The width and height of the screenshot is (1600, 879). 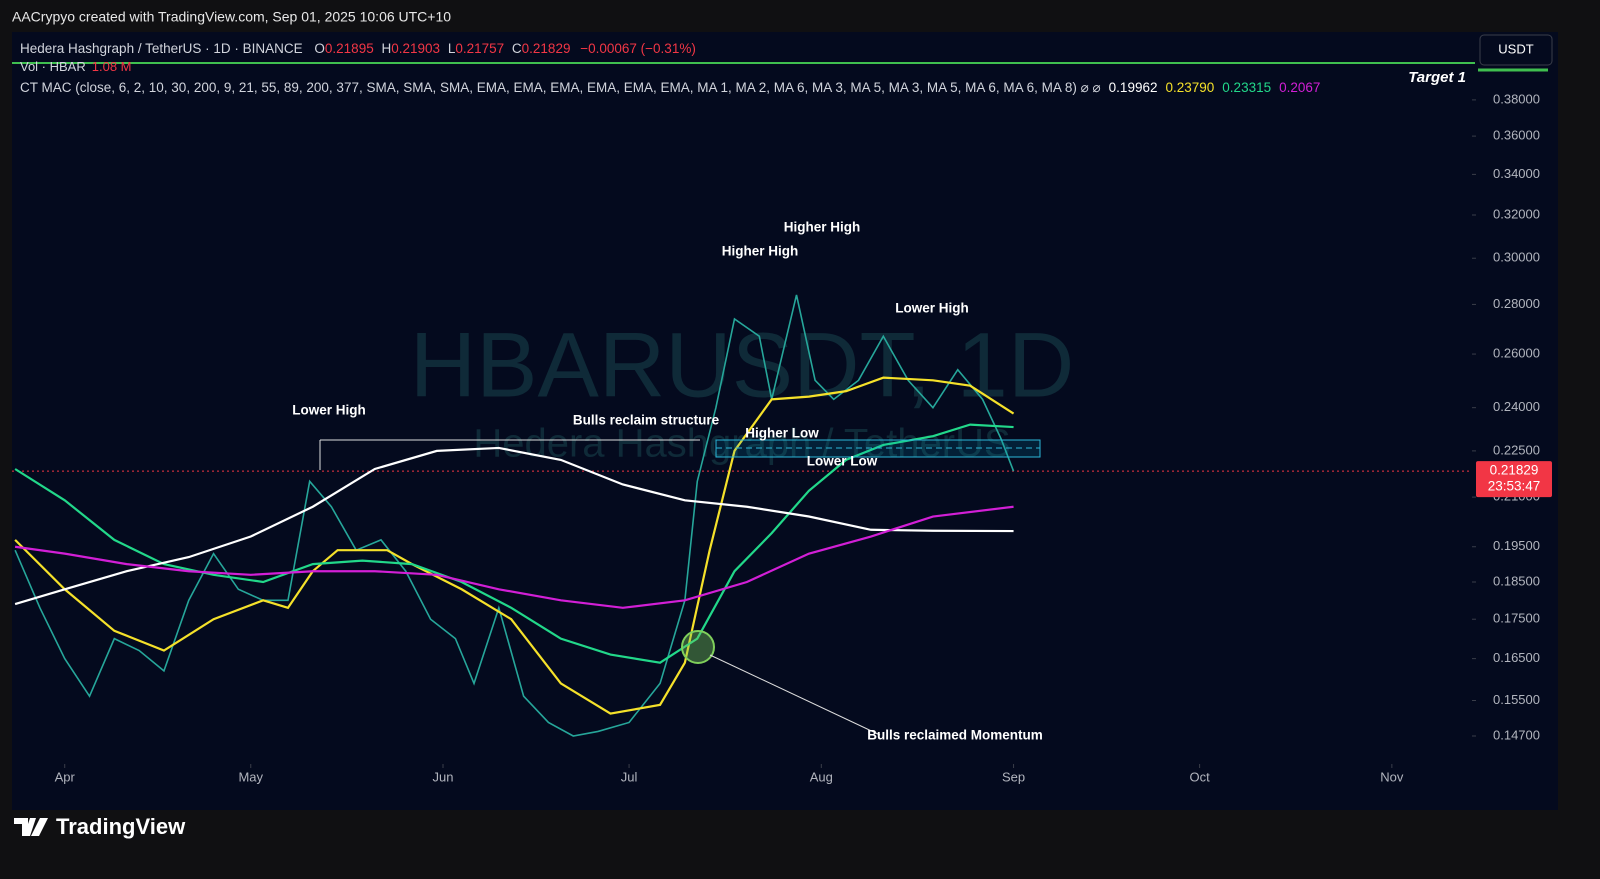 I want to click on currency-button-label: USDT, so click(x=1515, y=48).